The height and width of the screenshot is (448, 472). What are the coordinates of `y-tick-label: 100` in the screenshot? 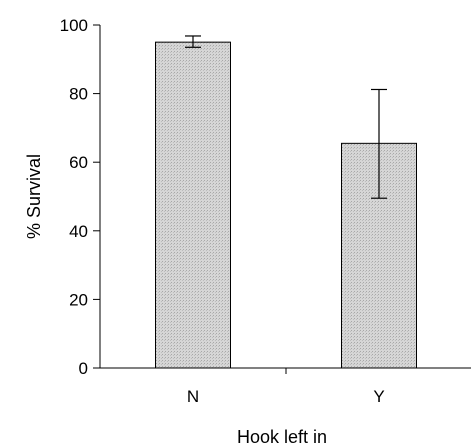 It's located at (74, 25).